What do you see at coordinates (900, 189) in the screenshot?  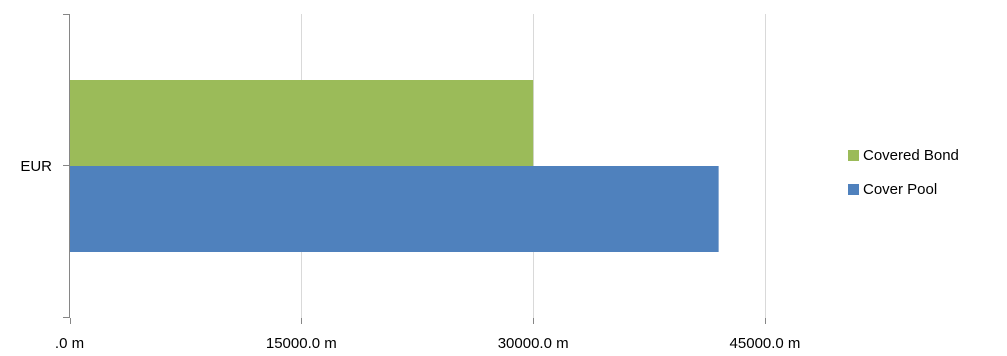 I see `legend-label-cover-pool: Cover Pool` at bounding box center [900, 189].